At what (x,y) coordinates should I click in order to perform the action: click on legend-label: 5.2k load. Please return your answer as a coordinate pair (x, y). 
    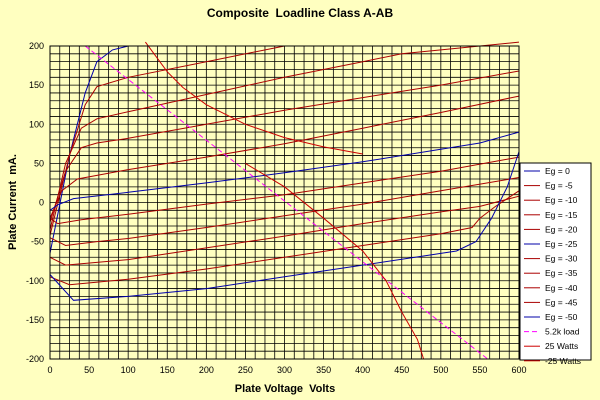
    Looking at the image, I should click on (562, 332).